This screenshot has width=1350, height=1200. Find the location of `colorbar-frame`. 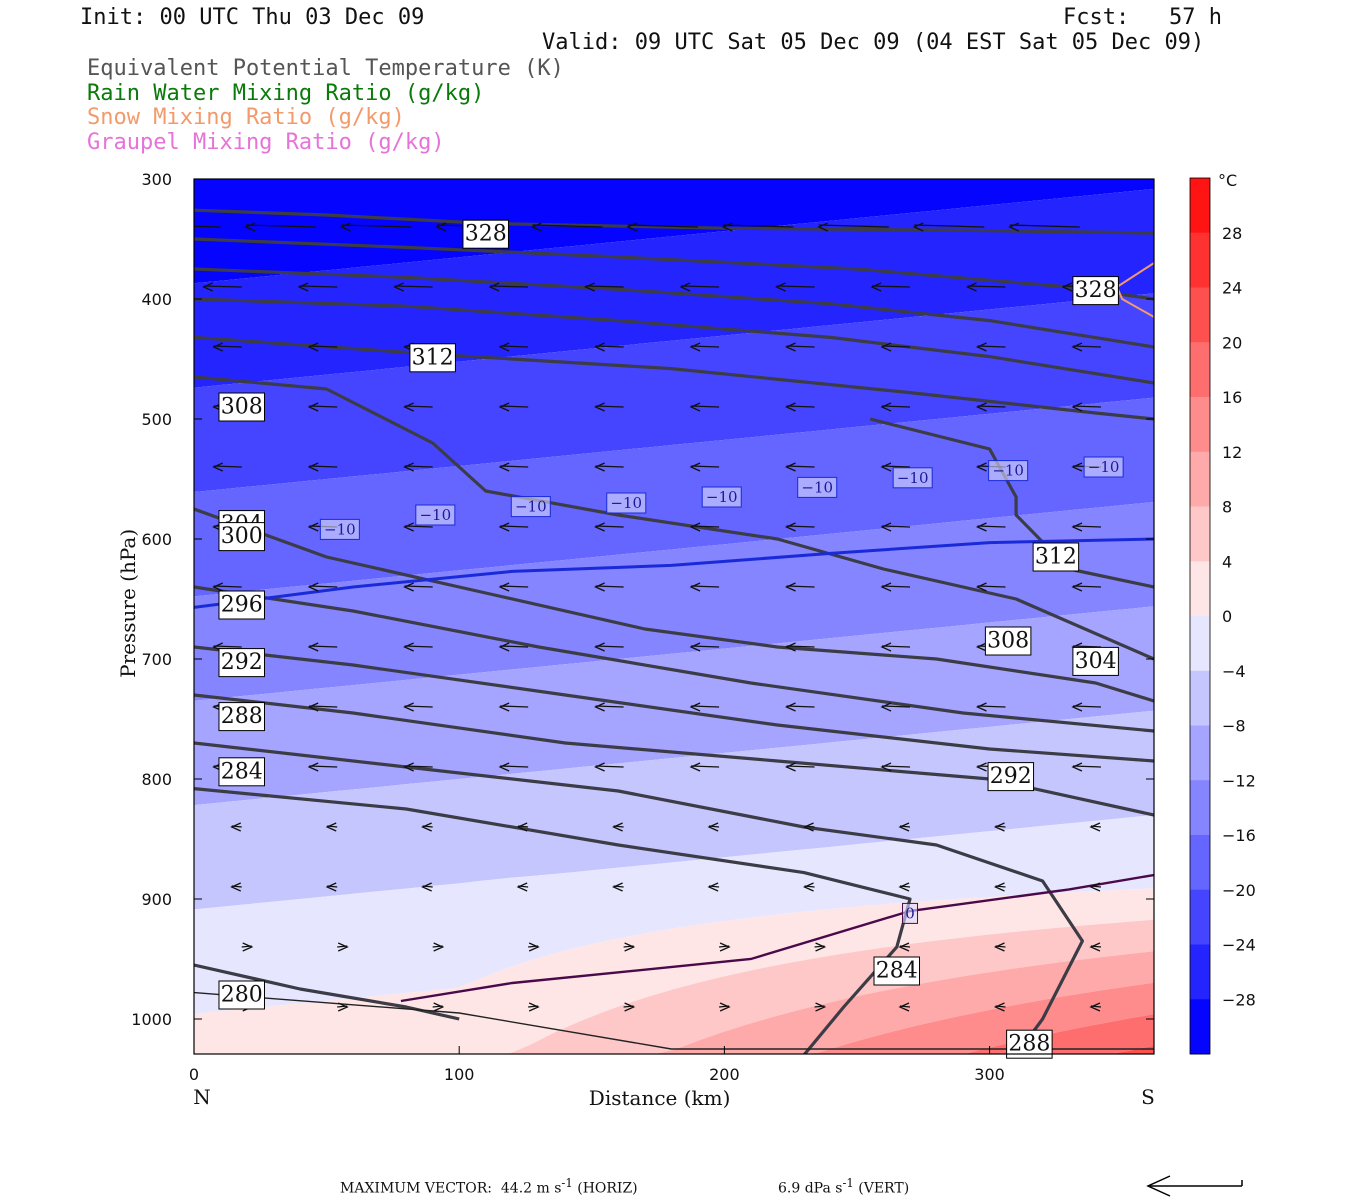

colorbar-frame is located at coordinates (1200, 616).